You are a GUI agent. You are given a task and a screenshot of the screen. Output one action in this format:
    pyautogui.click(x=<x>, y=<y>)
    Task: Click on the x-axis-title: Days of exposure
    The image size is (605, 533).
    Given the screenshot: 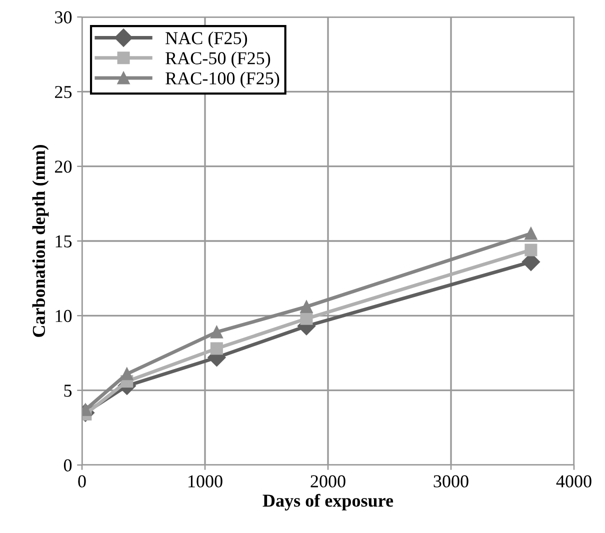 What is the action you would take?
    pyautogui.click(x=328, y=502)
    